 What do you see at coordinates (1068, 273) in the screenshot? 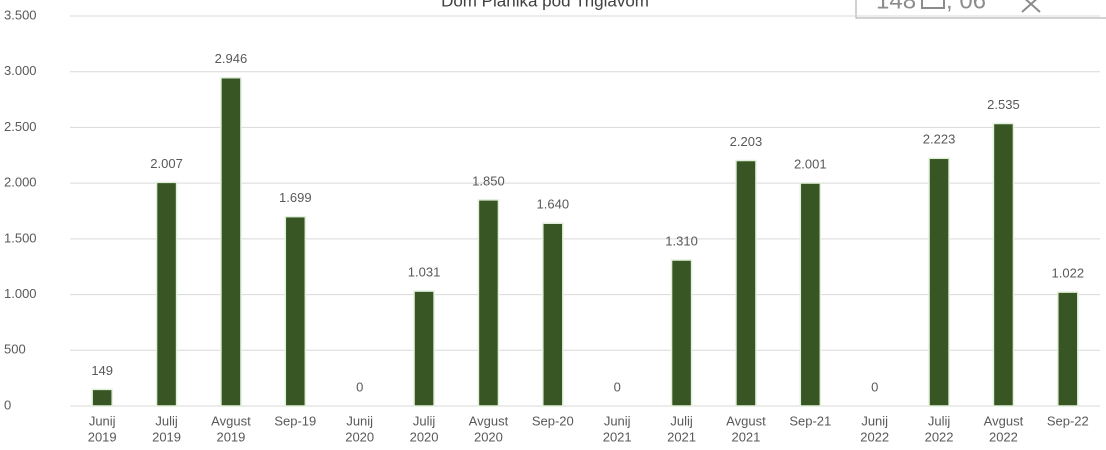
I see `data-label: 1.022` at bounding box center [1068, 273].